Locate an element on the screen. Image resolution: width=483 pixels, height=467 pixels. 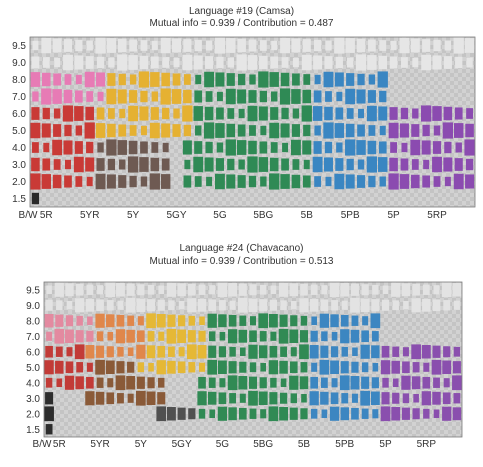
x-tick-label: 5Y is located at coordinates (133, 215).